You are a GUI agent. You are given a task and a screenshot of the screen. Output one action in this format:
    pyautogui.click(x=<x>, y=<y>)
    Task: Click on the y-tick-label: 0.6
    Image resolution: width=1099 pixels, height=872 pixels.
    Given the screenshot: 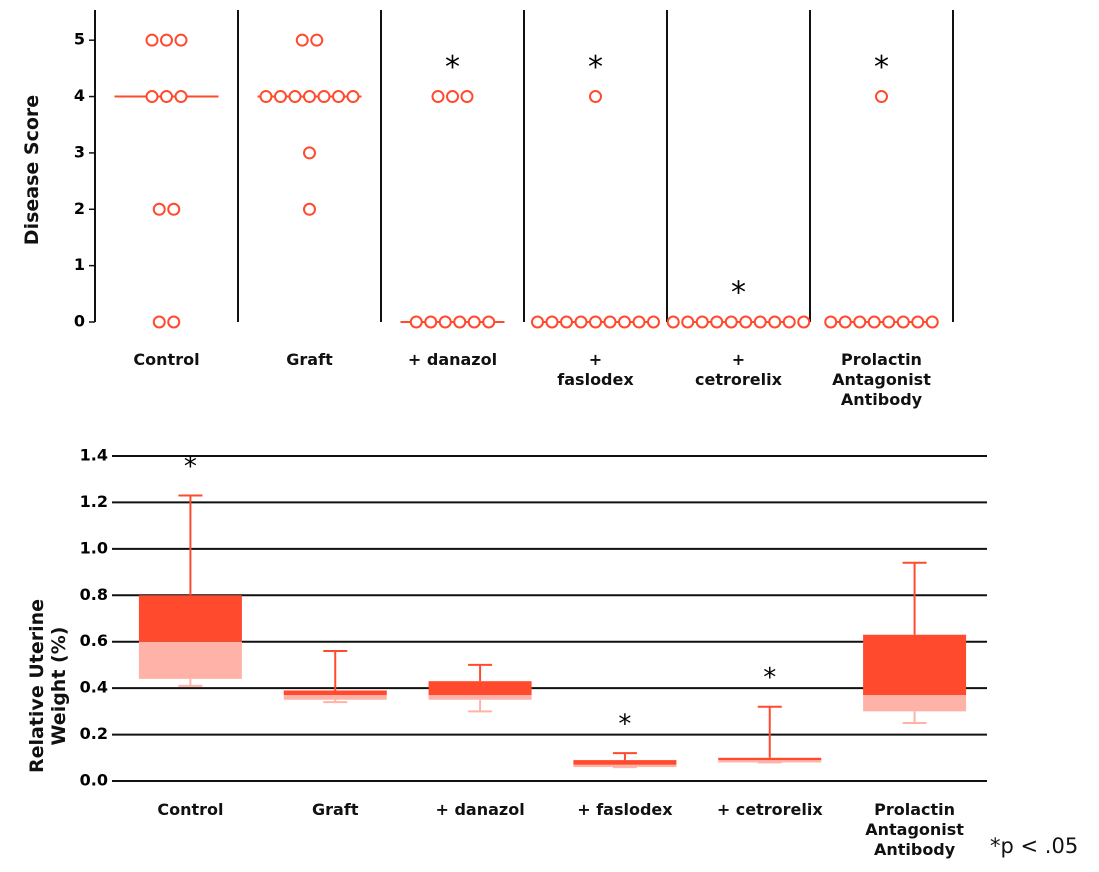 What is the action you would take?
    pyautogui.click(x=94, y=640)
    